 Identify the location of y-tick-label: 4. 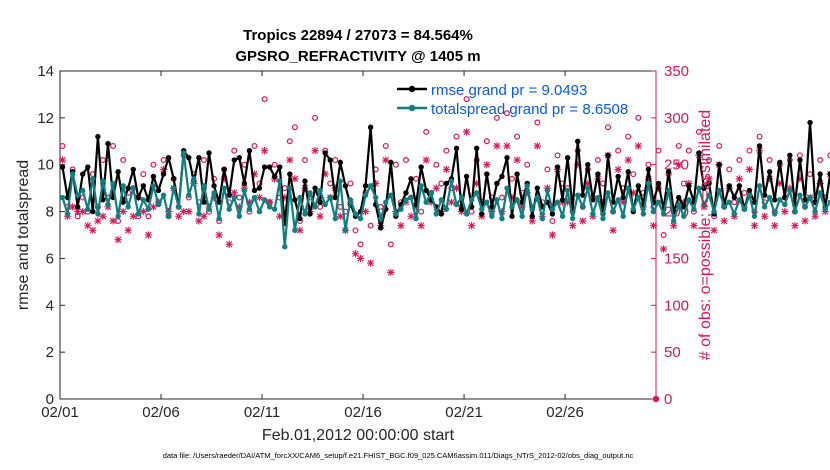
(50, 305).